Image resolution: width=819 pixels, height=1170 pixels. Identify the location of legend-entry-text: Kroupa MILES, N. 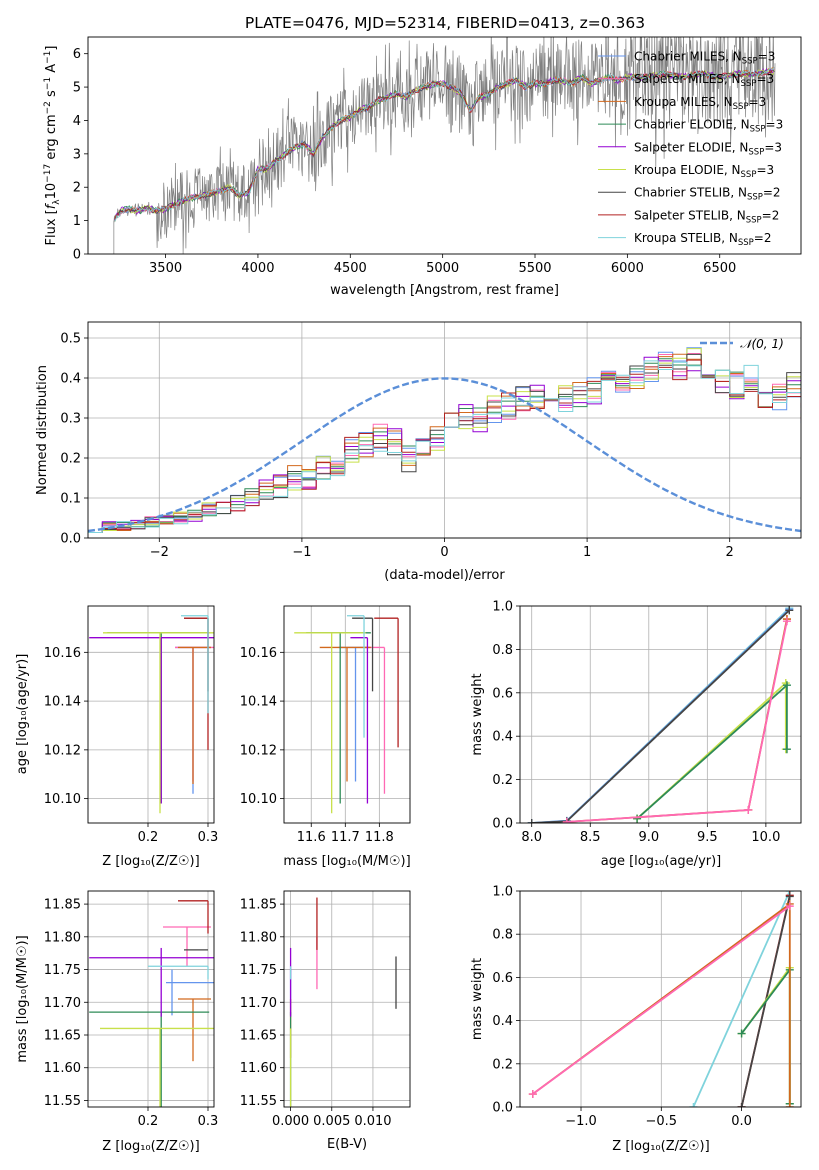
(683, 102).